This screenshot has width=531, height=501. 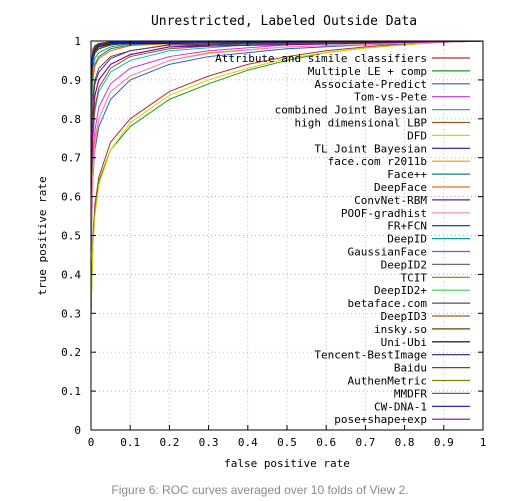 What do you see at coordinates (71, 352) in the screenshot?
I see `y-tick-label: 0.2` at bounding box center [71, 352].